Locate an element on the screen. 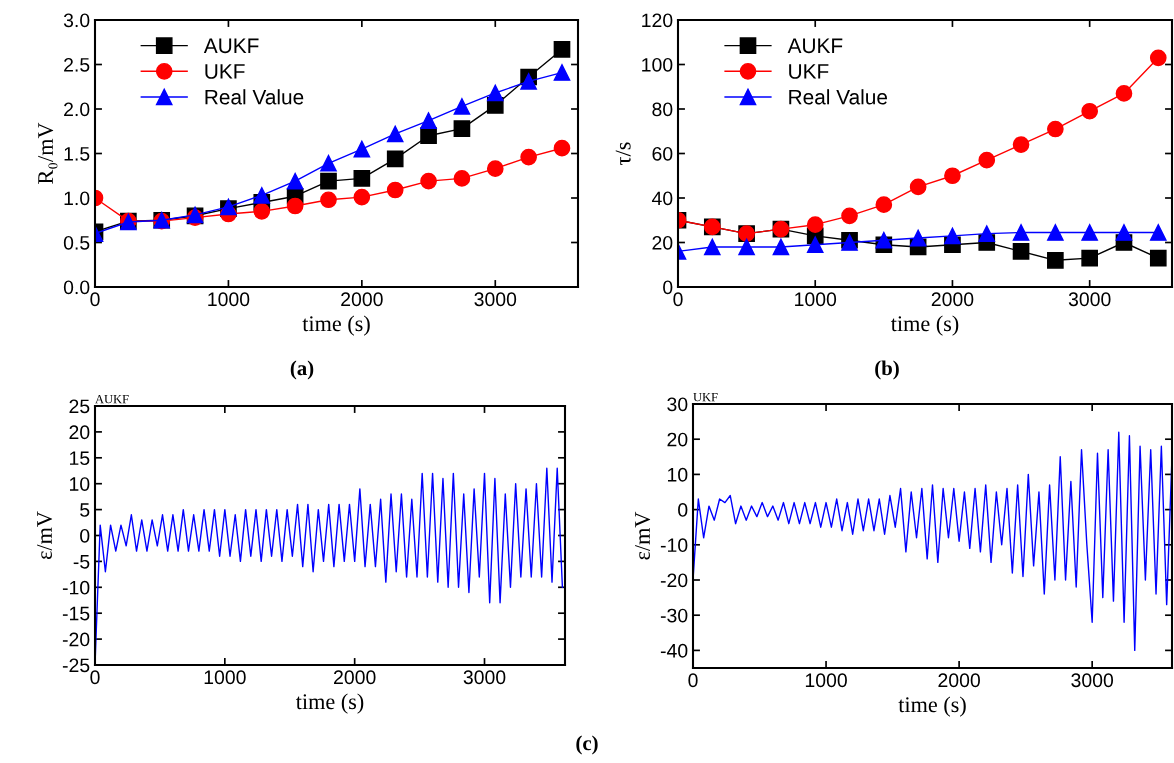  chart-title: UKF is located at coordinates (705, 397).